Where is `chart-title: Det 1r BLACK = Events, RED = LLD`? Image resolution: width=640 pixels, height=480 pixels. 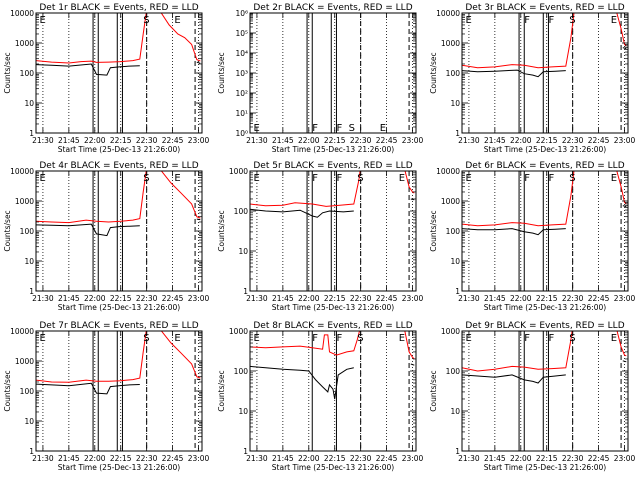 chart-title: Det 1r BLACK = Events, RED = LLD is located at coordinates (118, 8).